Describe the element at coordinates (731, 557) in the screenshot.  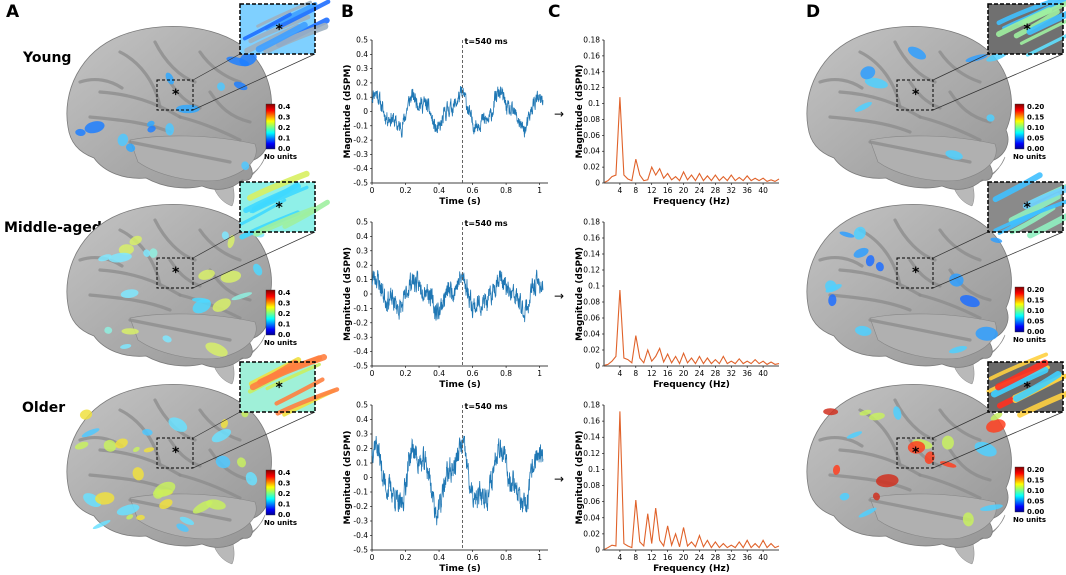
I see `x-tick-label: 32` at that location.